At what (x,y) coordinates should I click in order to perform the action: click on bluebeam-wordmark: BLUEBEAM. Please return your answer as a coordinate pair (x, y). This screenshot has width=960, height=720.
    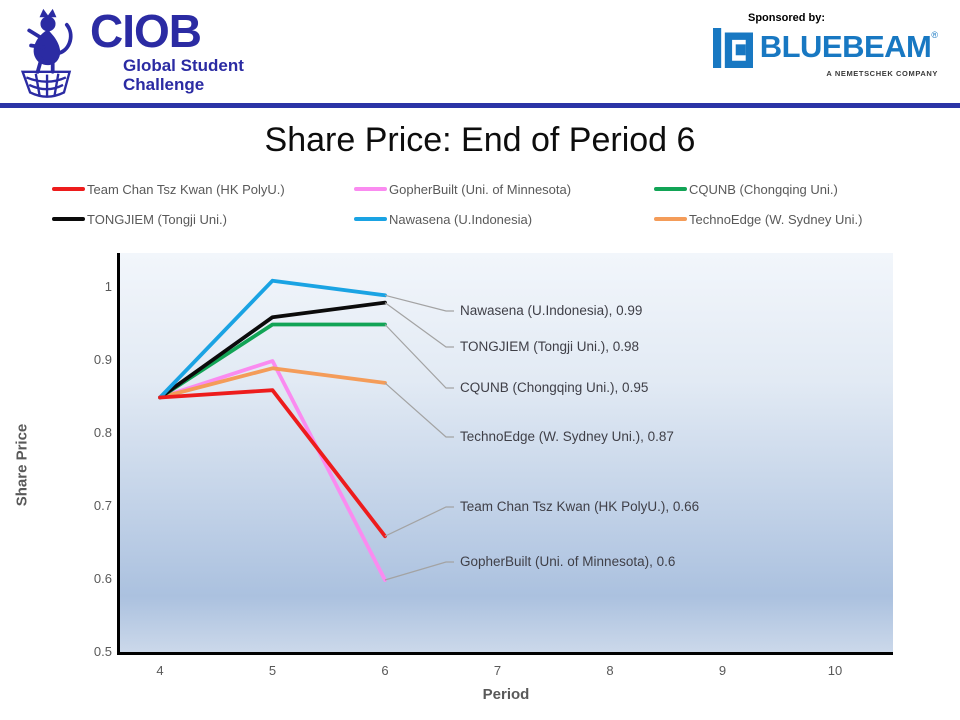
    Looking at the image, I should click on (845, 46).